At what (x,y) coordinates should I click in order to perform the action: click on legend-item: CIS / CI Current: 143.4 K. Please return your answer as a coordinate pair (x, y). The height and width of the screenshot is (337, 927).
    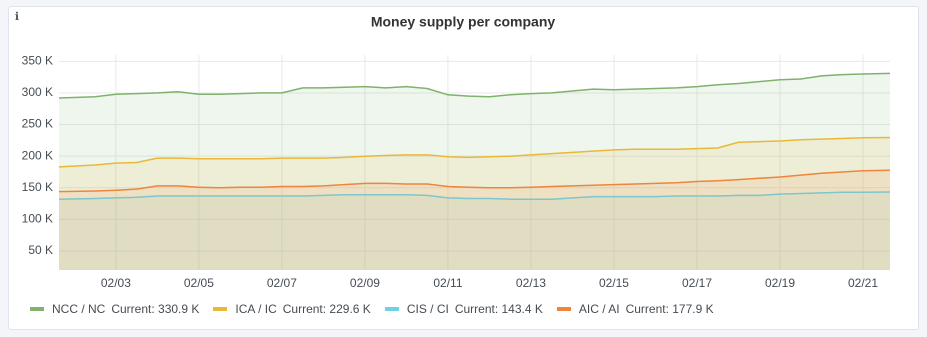
    Looking at the image, I should click on (463, 309).